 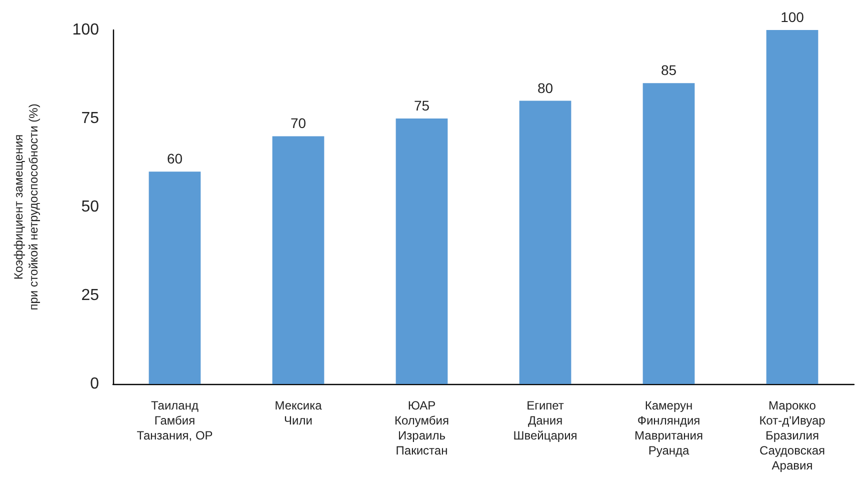 I want to click on x-tick-label: Камерун Финляндия Мавритания Руанда, so click(x=668, y=428).